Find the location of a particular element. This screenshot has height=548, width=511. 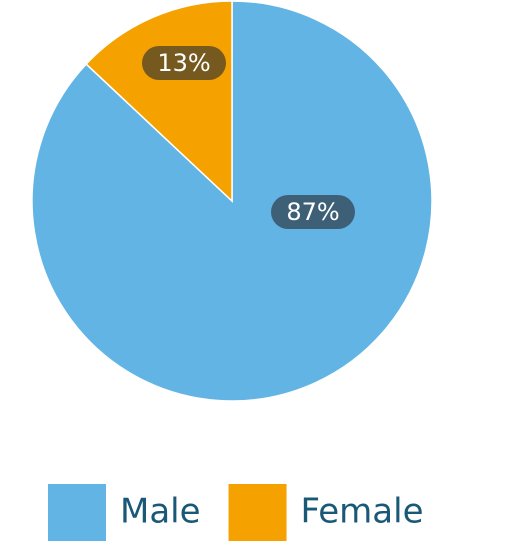

data-label: 13% is located at coordinates (183, 63).